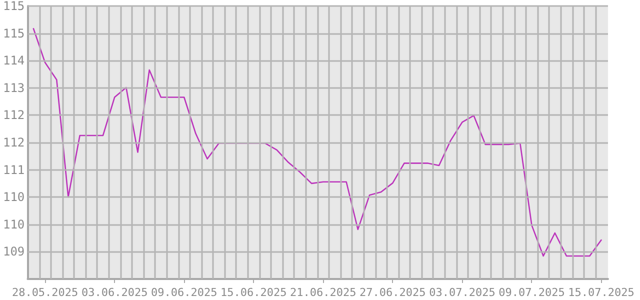 This screenshot has width=640, height=300. I want to click on x-tick-label: 15.06.2025, so click(253, 292).